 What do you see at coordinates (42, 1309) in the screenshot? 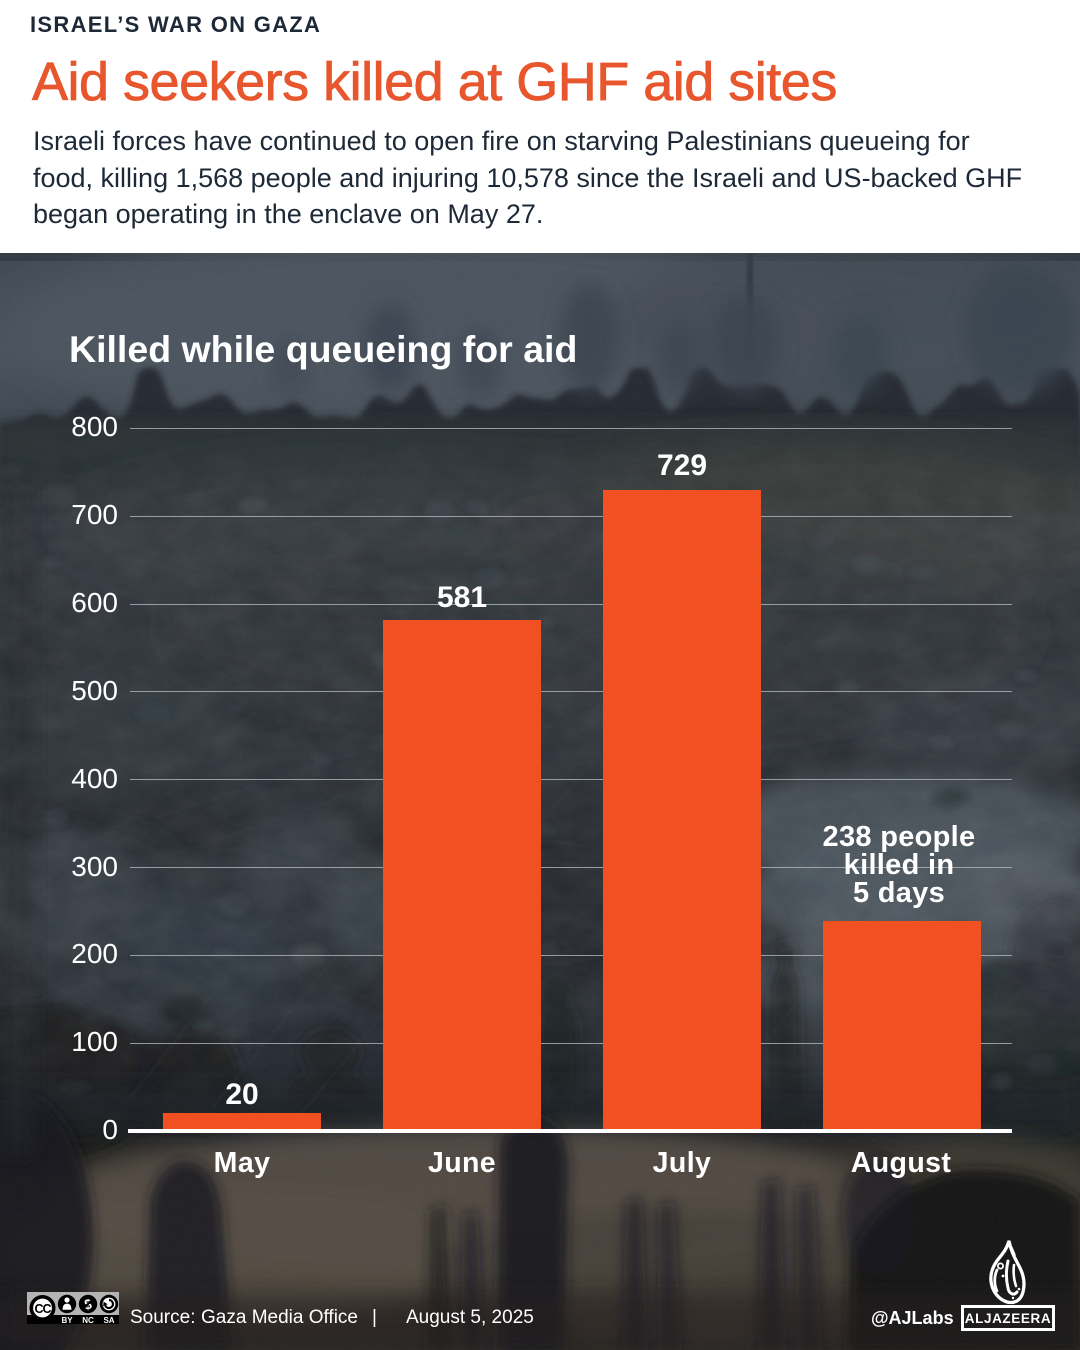
I see `svg-text: CC` at bounding box center [42, 1309].